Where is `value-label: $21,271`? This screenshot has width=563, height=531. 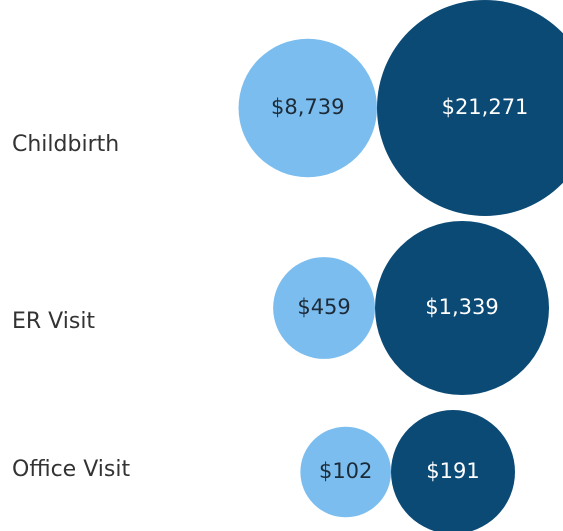
value-label: $21,271 is located at coordinates (485, 107).